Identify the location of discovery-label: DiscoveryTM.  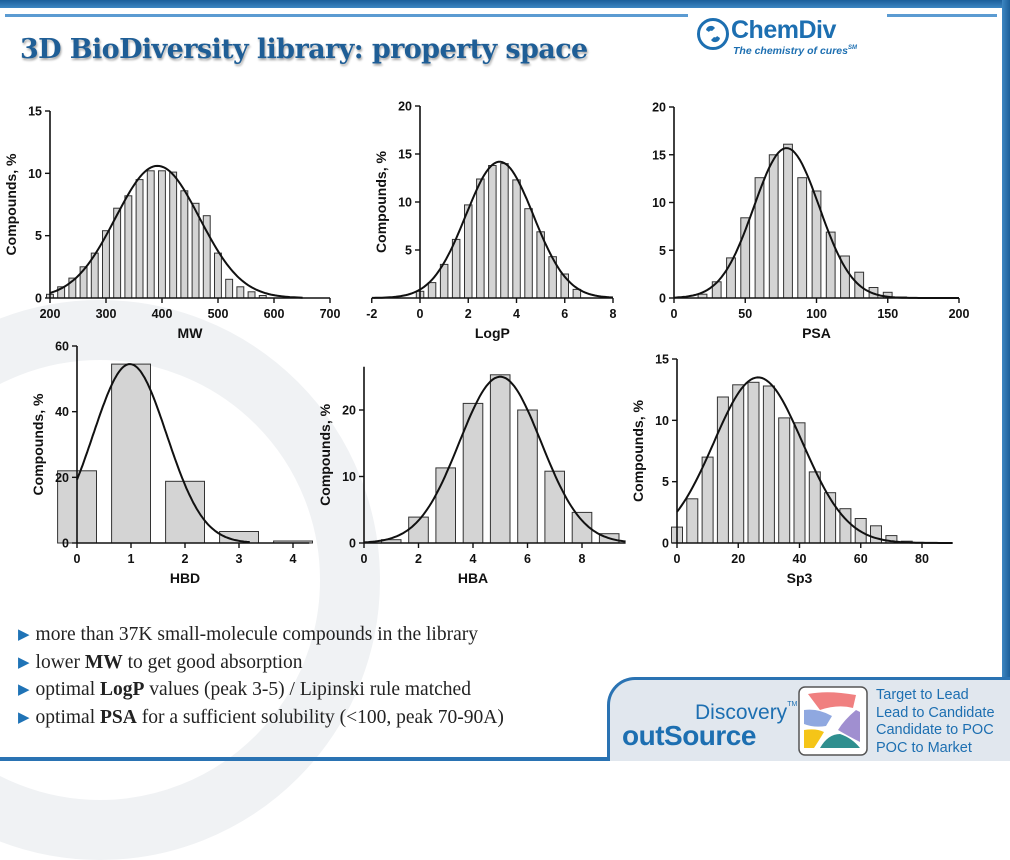
(746, 712).